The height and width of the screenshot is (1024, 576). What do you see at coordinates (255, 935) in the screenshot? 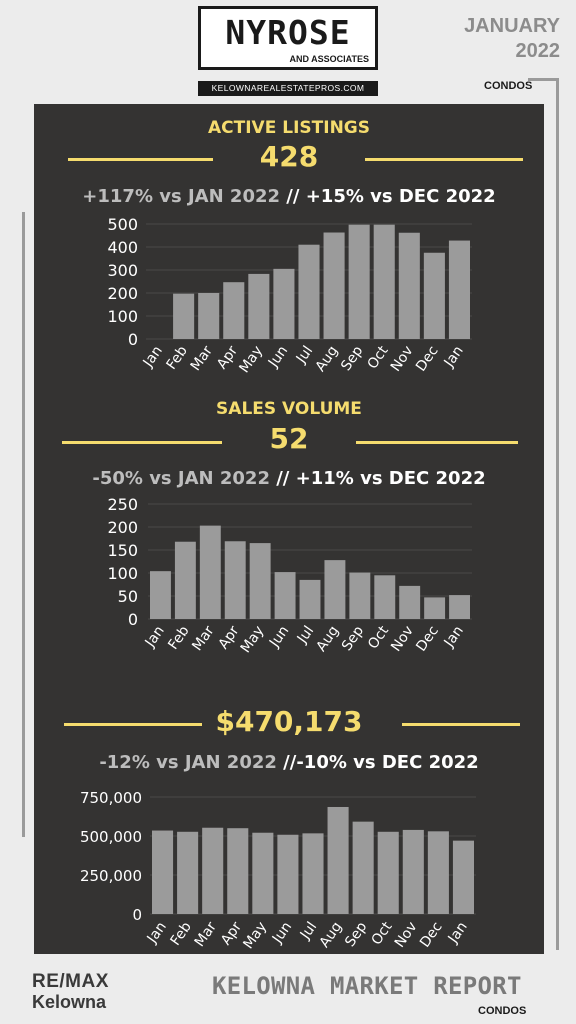
I see `x-tick-label: May` at bounding box center [255, 935].